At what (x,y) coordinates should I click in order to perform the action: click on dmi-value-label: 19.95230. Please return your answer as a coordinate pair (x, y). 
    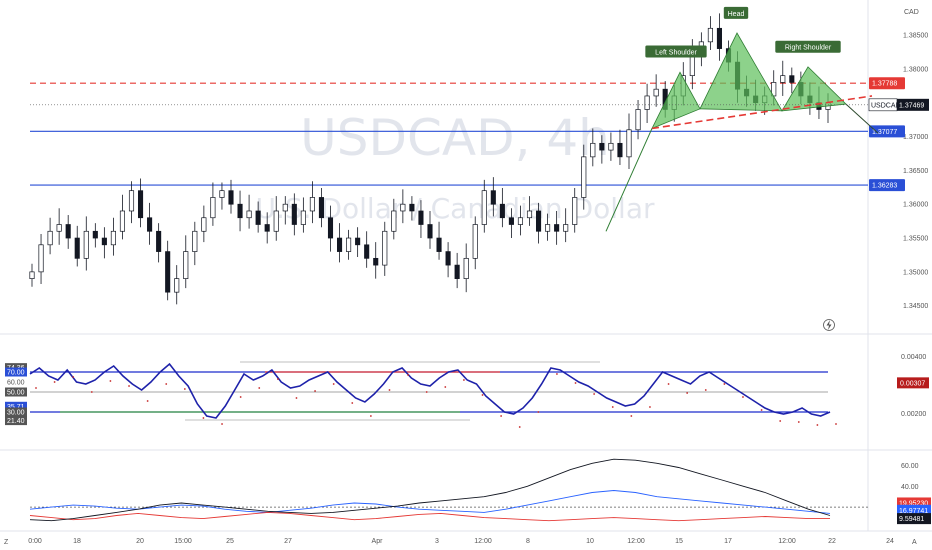
    Looking at the image, I should click on (913, 503).